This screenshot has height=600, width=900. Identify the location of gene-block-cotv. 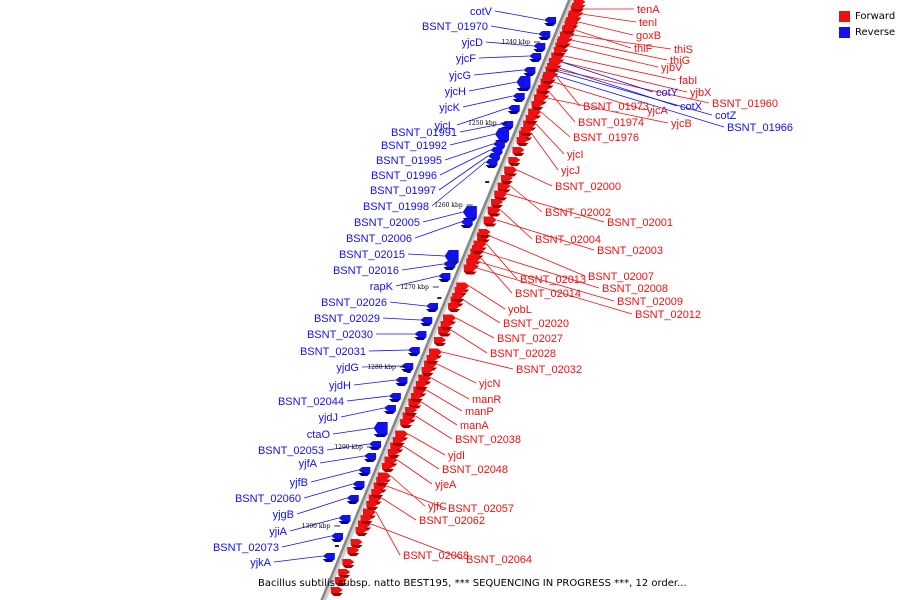
(550, 21).